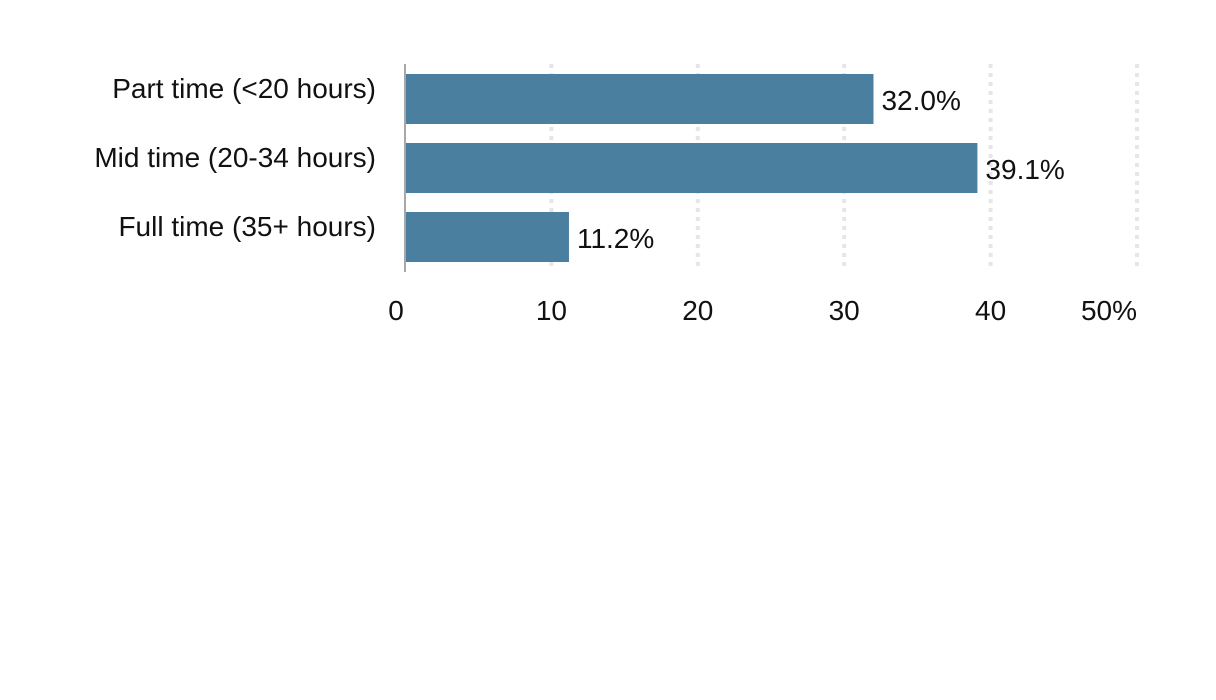  What do you see at coordinates (244, 88) in the screenshot?
I see `category-label-0: Part time (<20 hours)` at bounding box center [244, 88].